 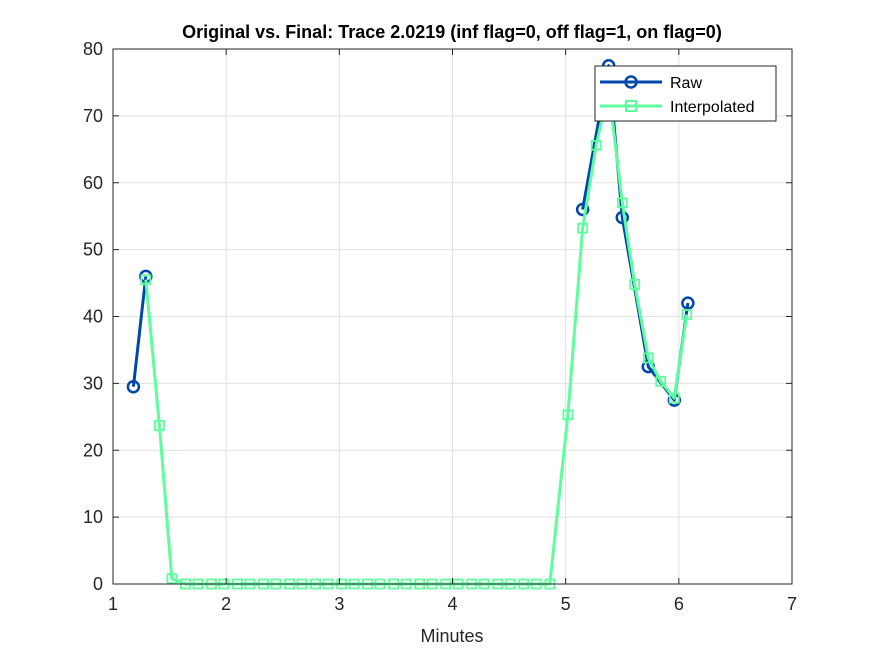 I want to click on legend: Raw Interpolated, so click(x=685, y=93).